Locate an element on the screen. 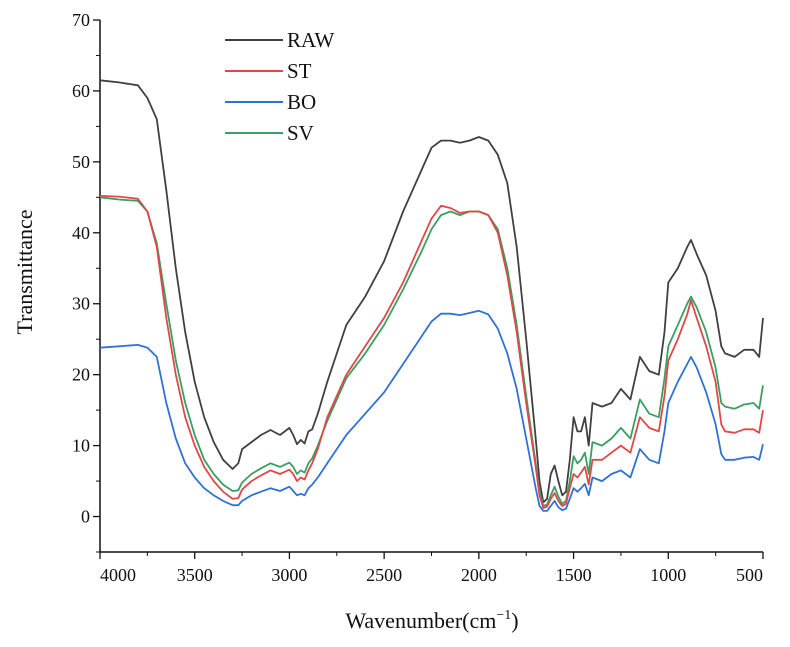 The image size is (790, 647). x-tick-label: 4000 is located at coordinates (118, 575).